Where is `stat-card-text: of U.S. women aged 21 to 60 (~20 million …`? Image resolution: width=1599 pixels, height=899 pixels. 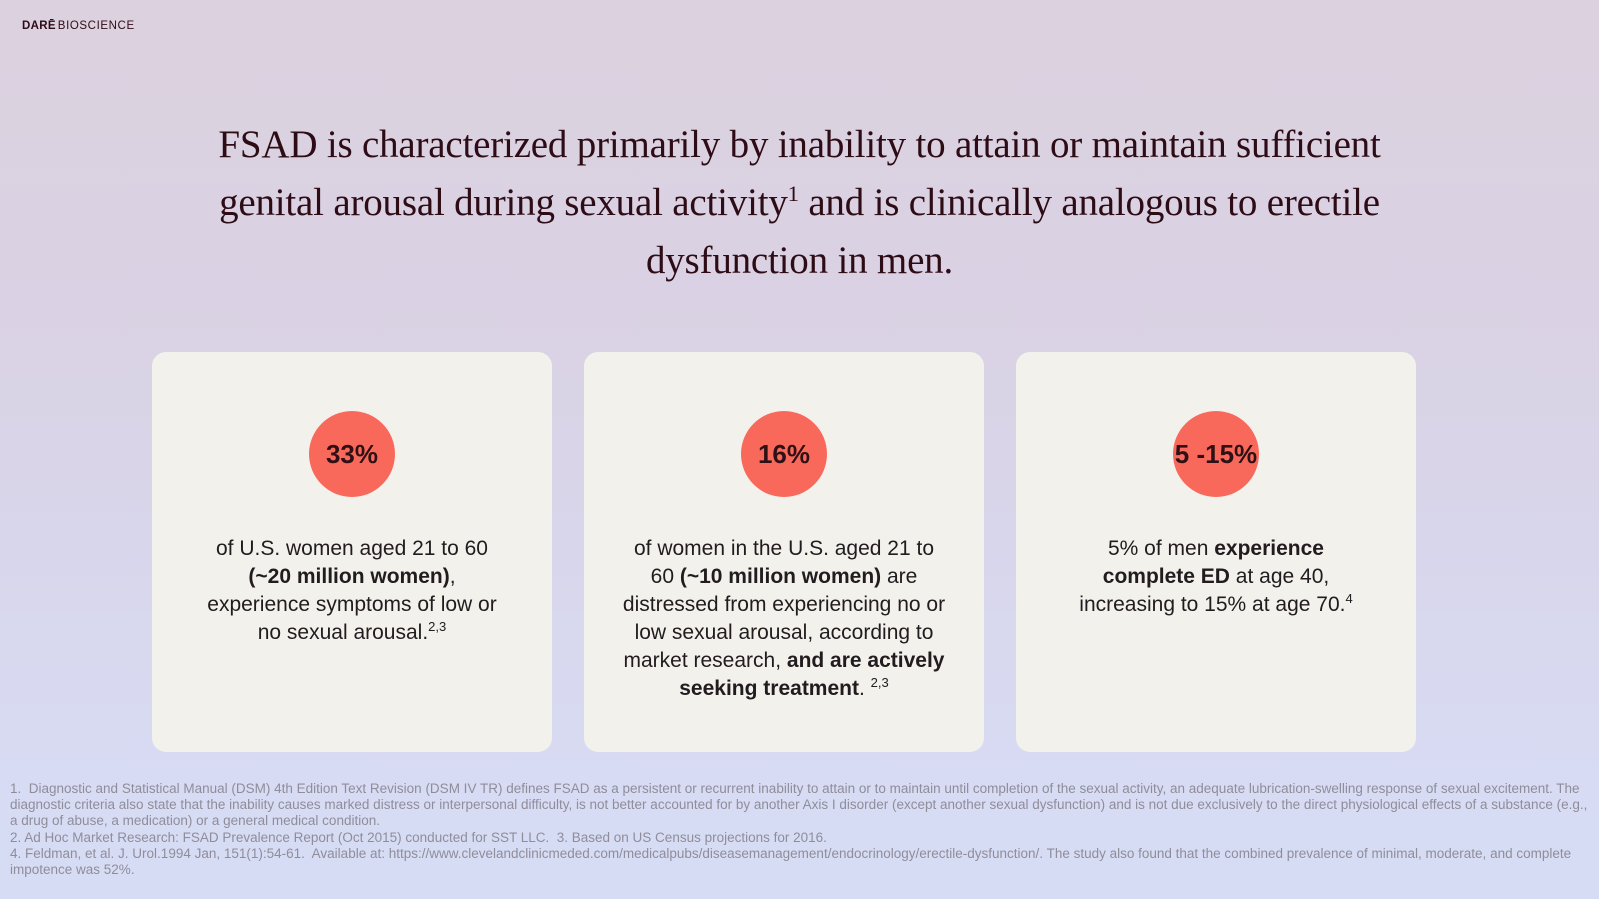
stat-card-text: of U.S. women aged 21 to 60 (~20 million … is located at coordinates (352, 590).